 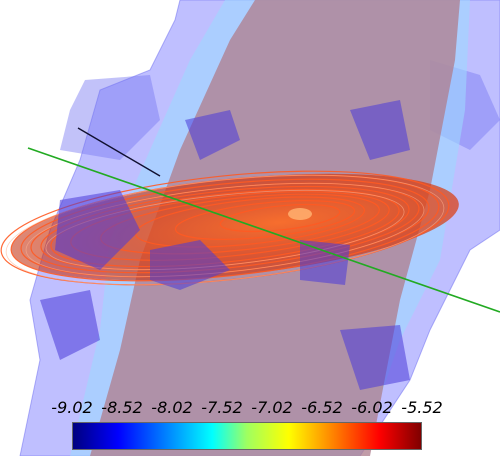 I want to click on central-object, so click(x=300, y=214).